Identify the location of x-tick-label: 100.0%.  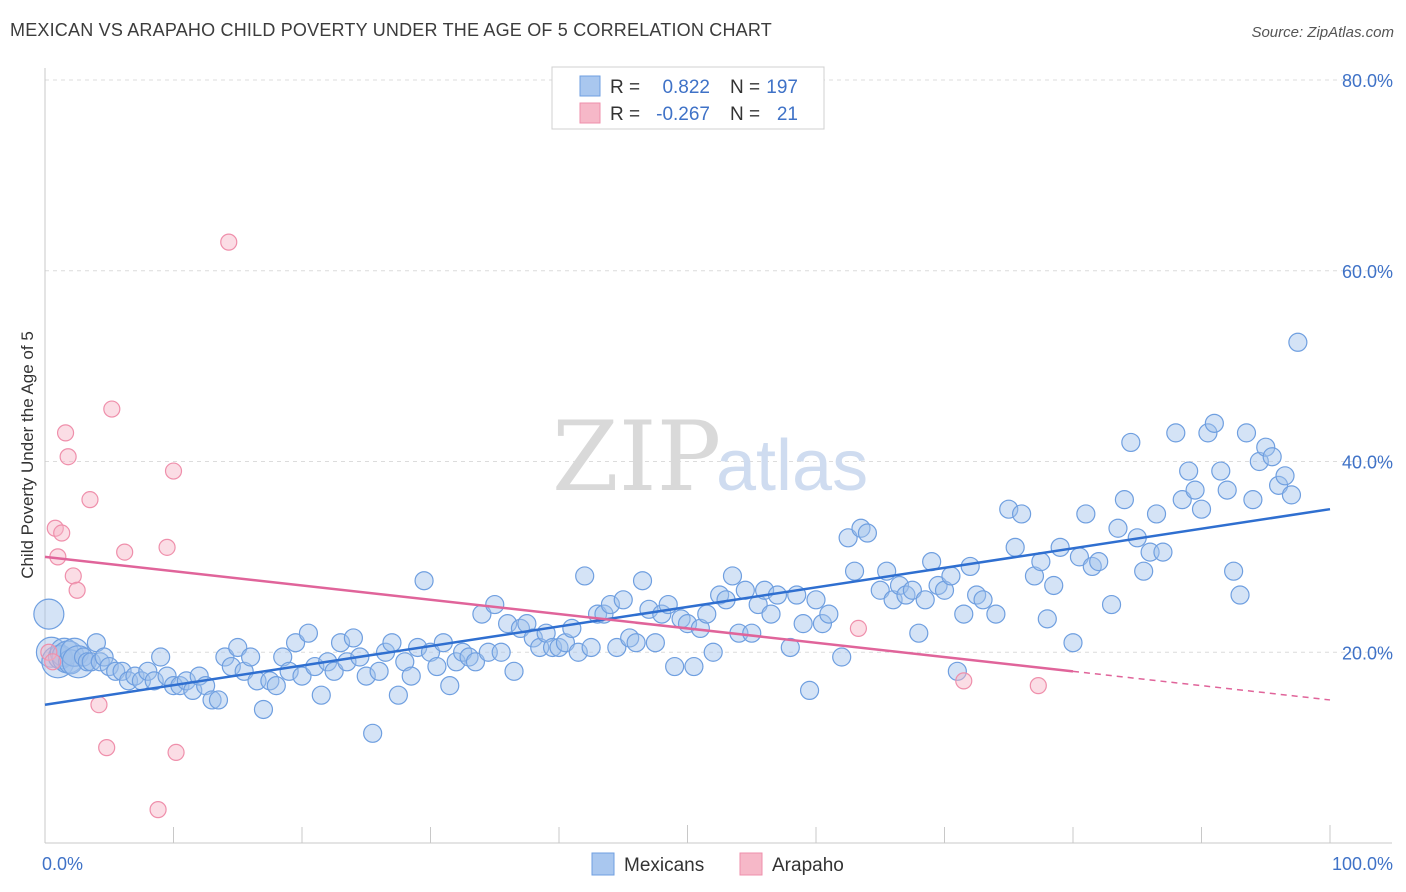
(1362, 864).